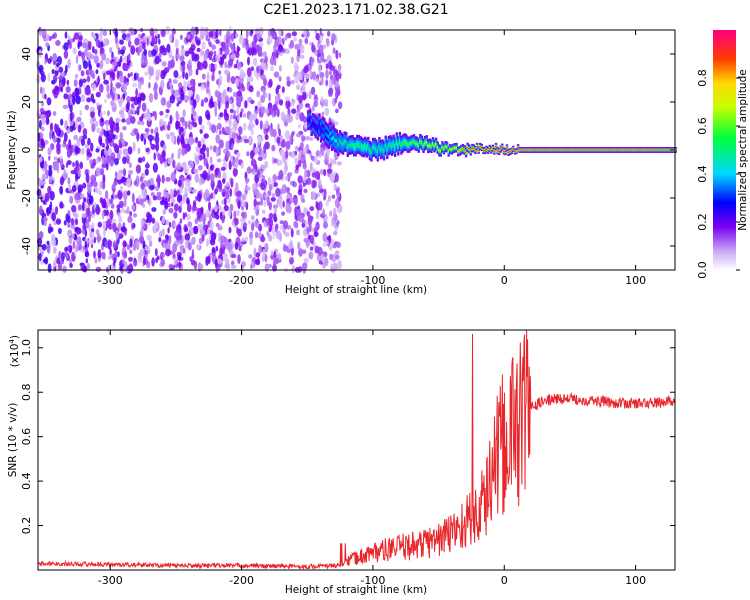 The image size is (750, 600). I want to click on spectrogram-x-label: Height of straight line (km), so click(356, 290).